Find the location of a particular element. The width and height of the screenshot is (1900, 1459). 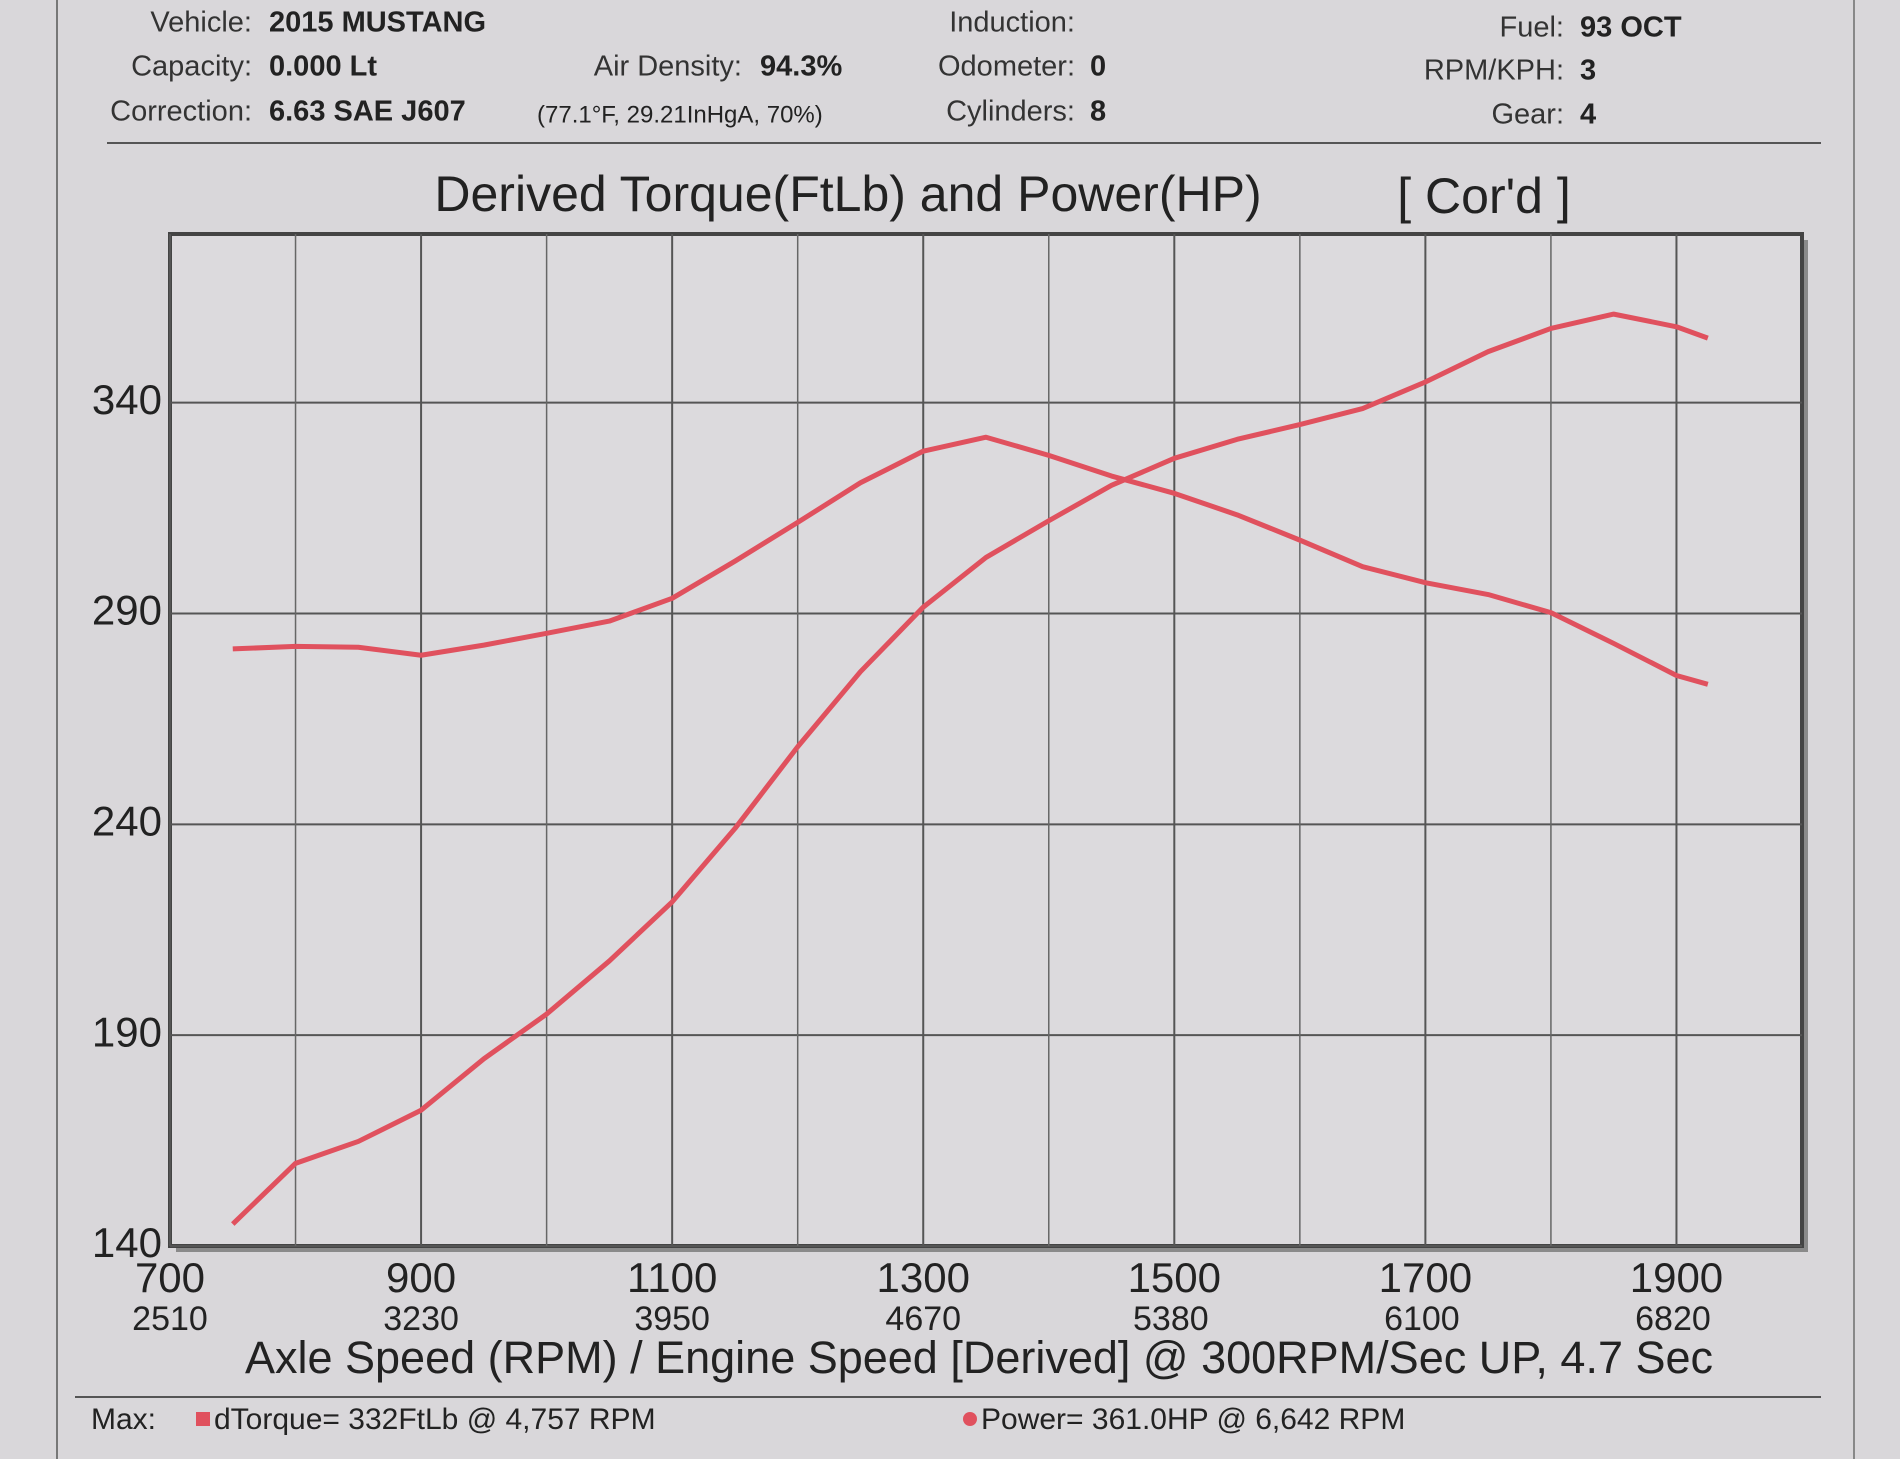

legend-name: Power is located at coordinates (1023, 1419).